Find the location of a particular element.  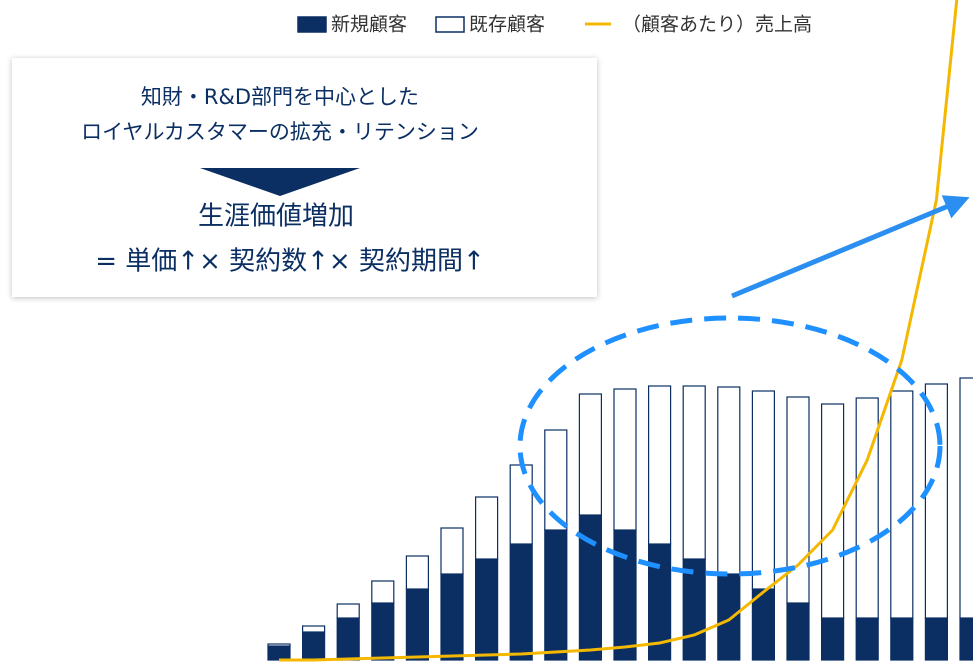

callout-formula: = 単価↑× 契約数↑× 契約期間↑ is located at coordinates (290, 262).